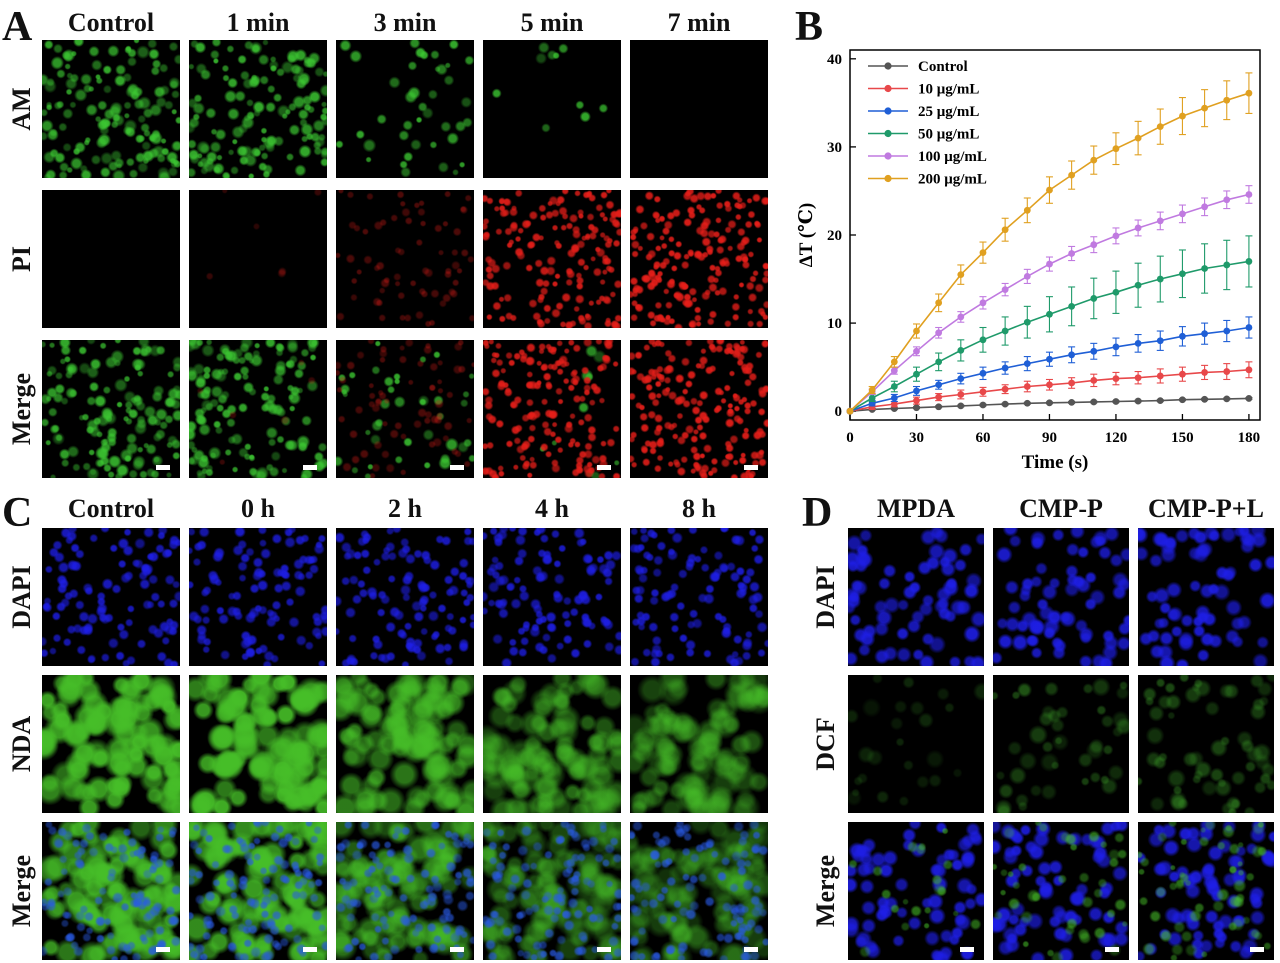  Describe the element at coordinates (17, 513) in the screenshot. I see `panel-c-label: C` at that location.